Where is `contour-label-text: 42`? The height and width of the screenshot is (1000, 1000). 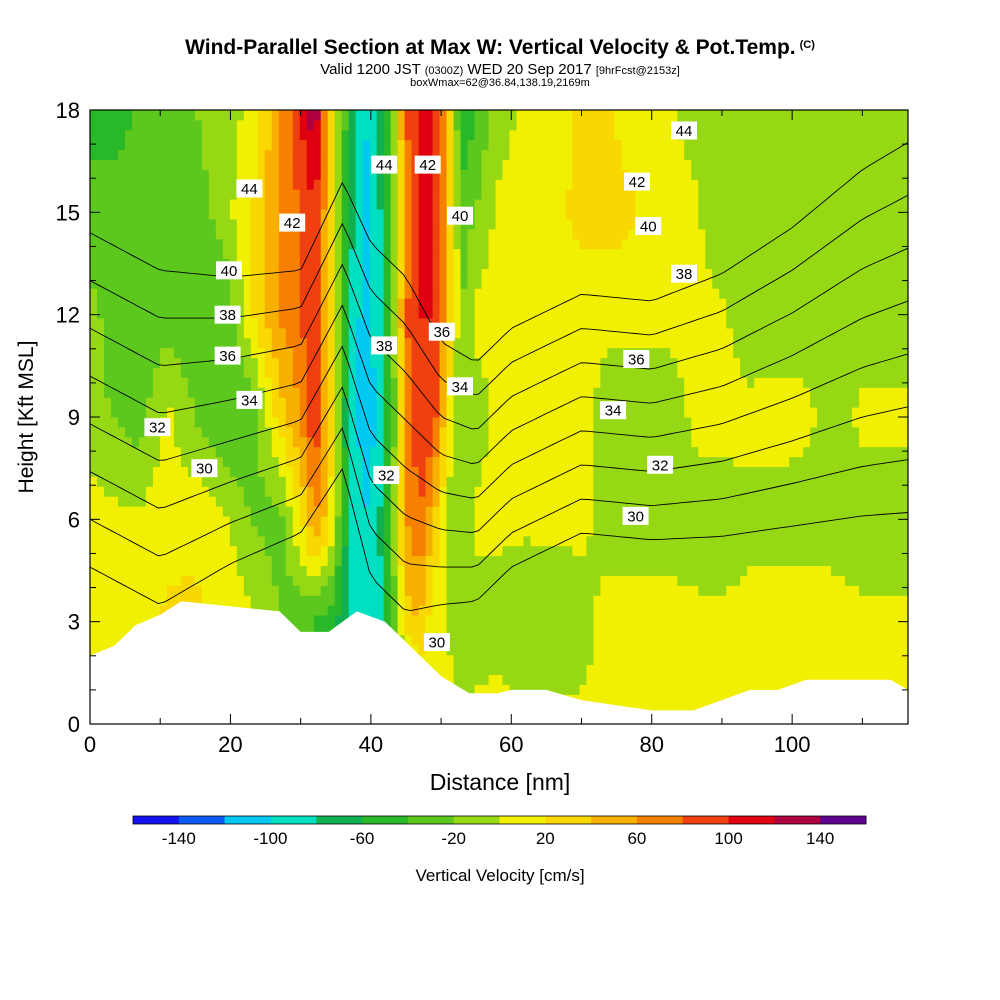 contour-label-text: 42 is located at coordinates (427, 165).